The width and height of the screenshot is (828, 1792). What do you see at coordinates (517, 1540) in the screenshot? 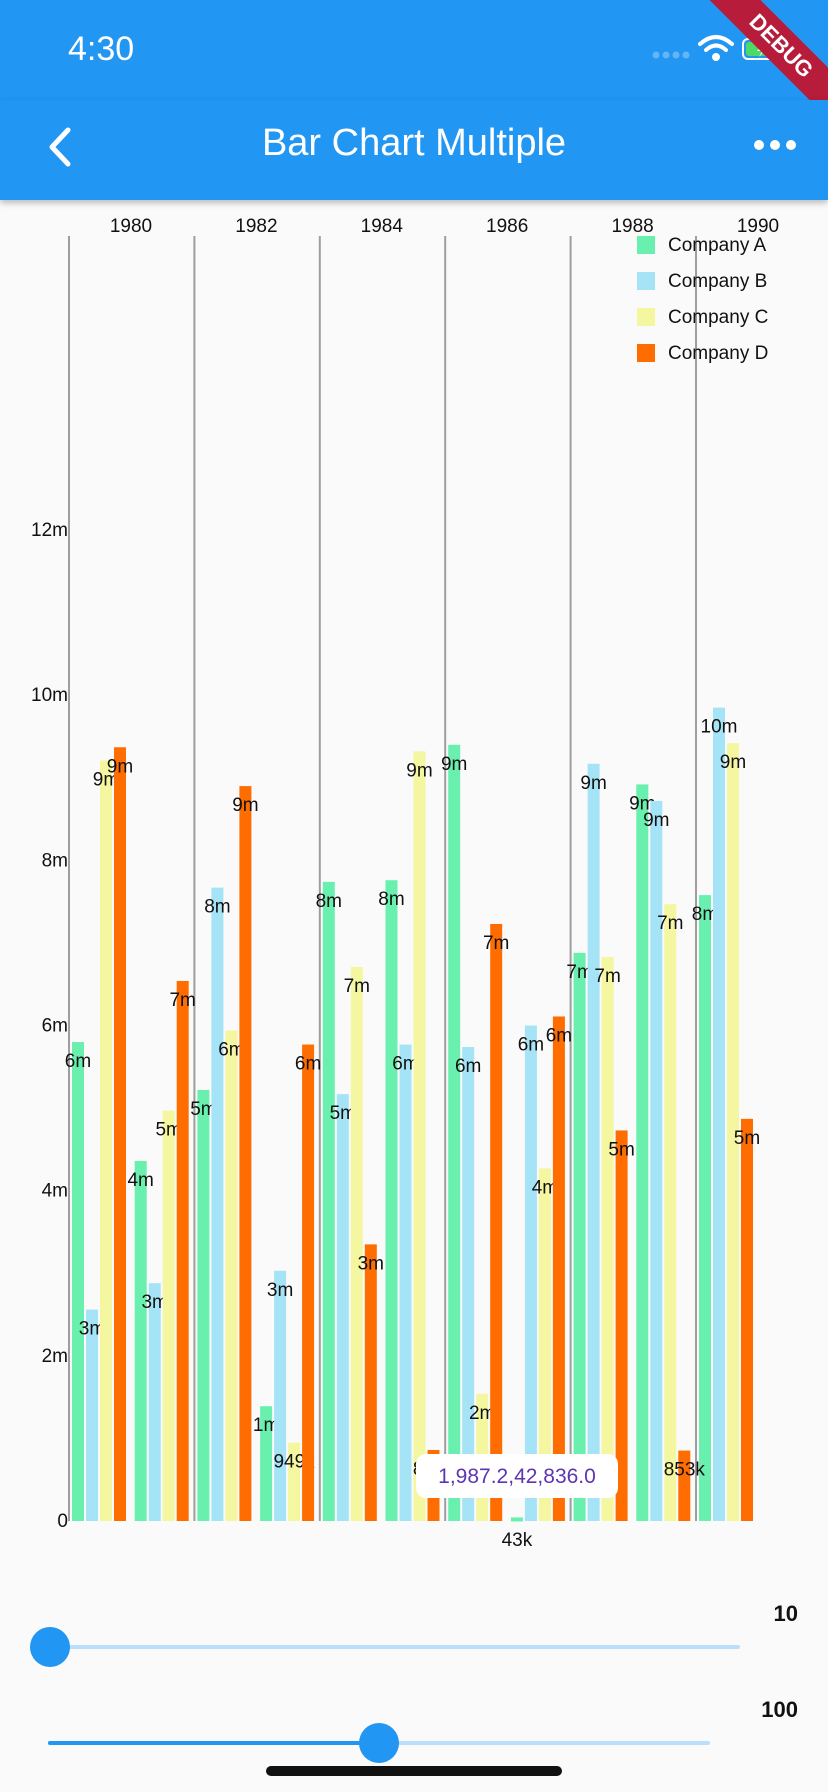
I see `bar-data-label: 43k` at bounding box center [517, 1540].